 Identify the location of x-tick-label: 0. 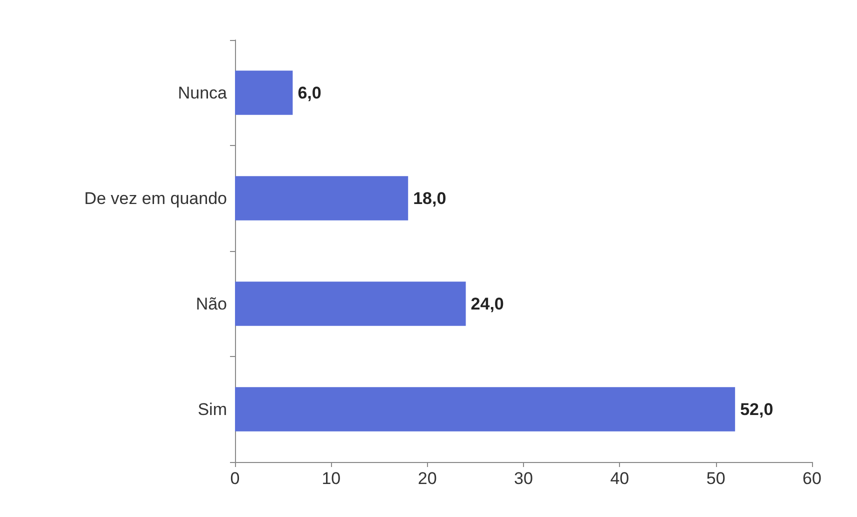
(235, 478).